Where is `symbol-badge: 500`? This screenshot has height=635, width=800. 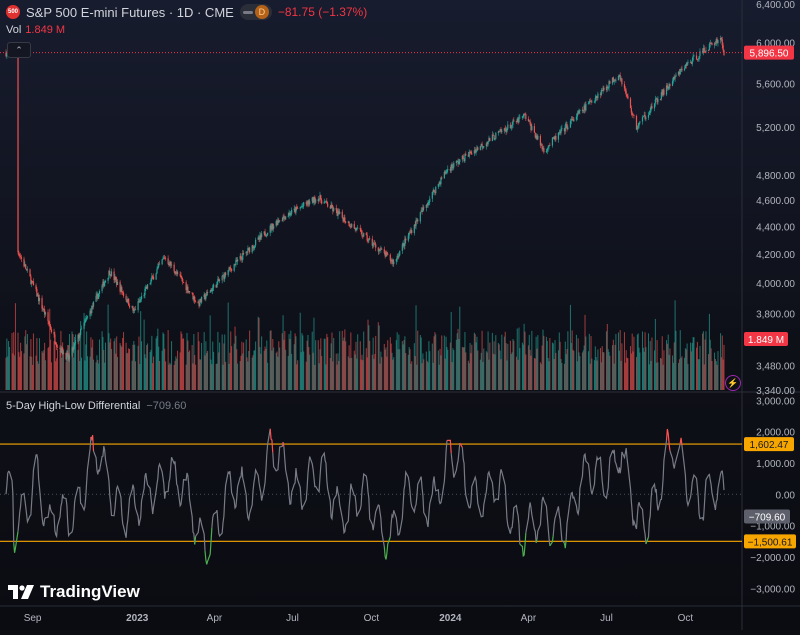
symbol-badge: 500 is located at coordinates (13, 12).